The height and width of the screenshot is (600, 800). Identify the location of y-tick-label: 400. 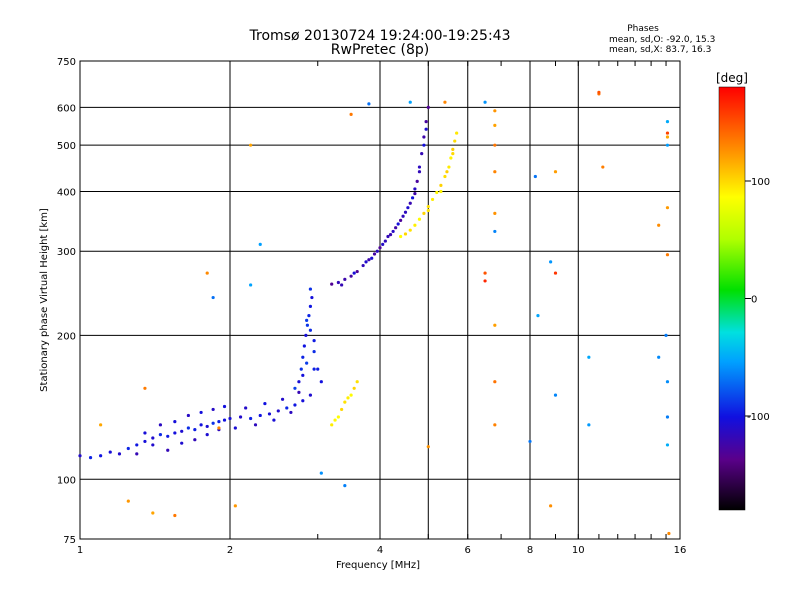
(66, 192).